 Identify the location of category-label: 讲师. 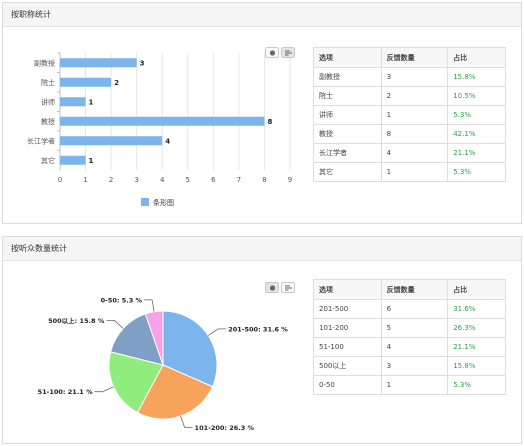
(48, 101).